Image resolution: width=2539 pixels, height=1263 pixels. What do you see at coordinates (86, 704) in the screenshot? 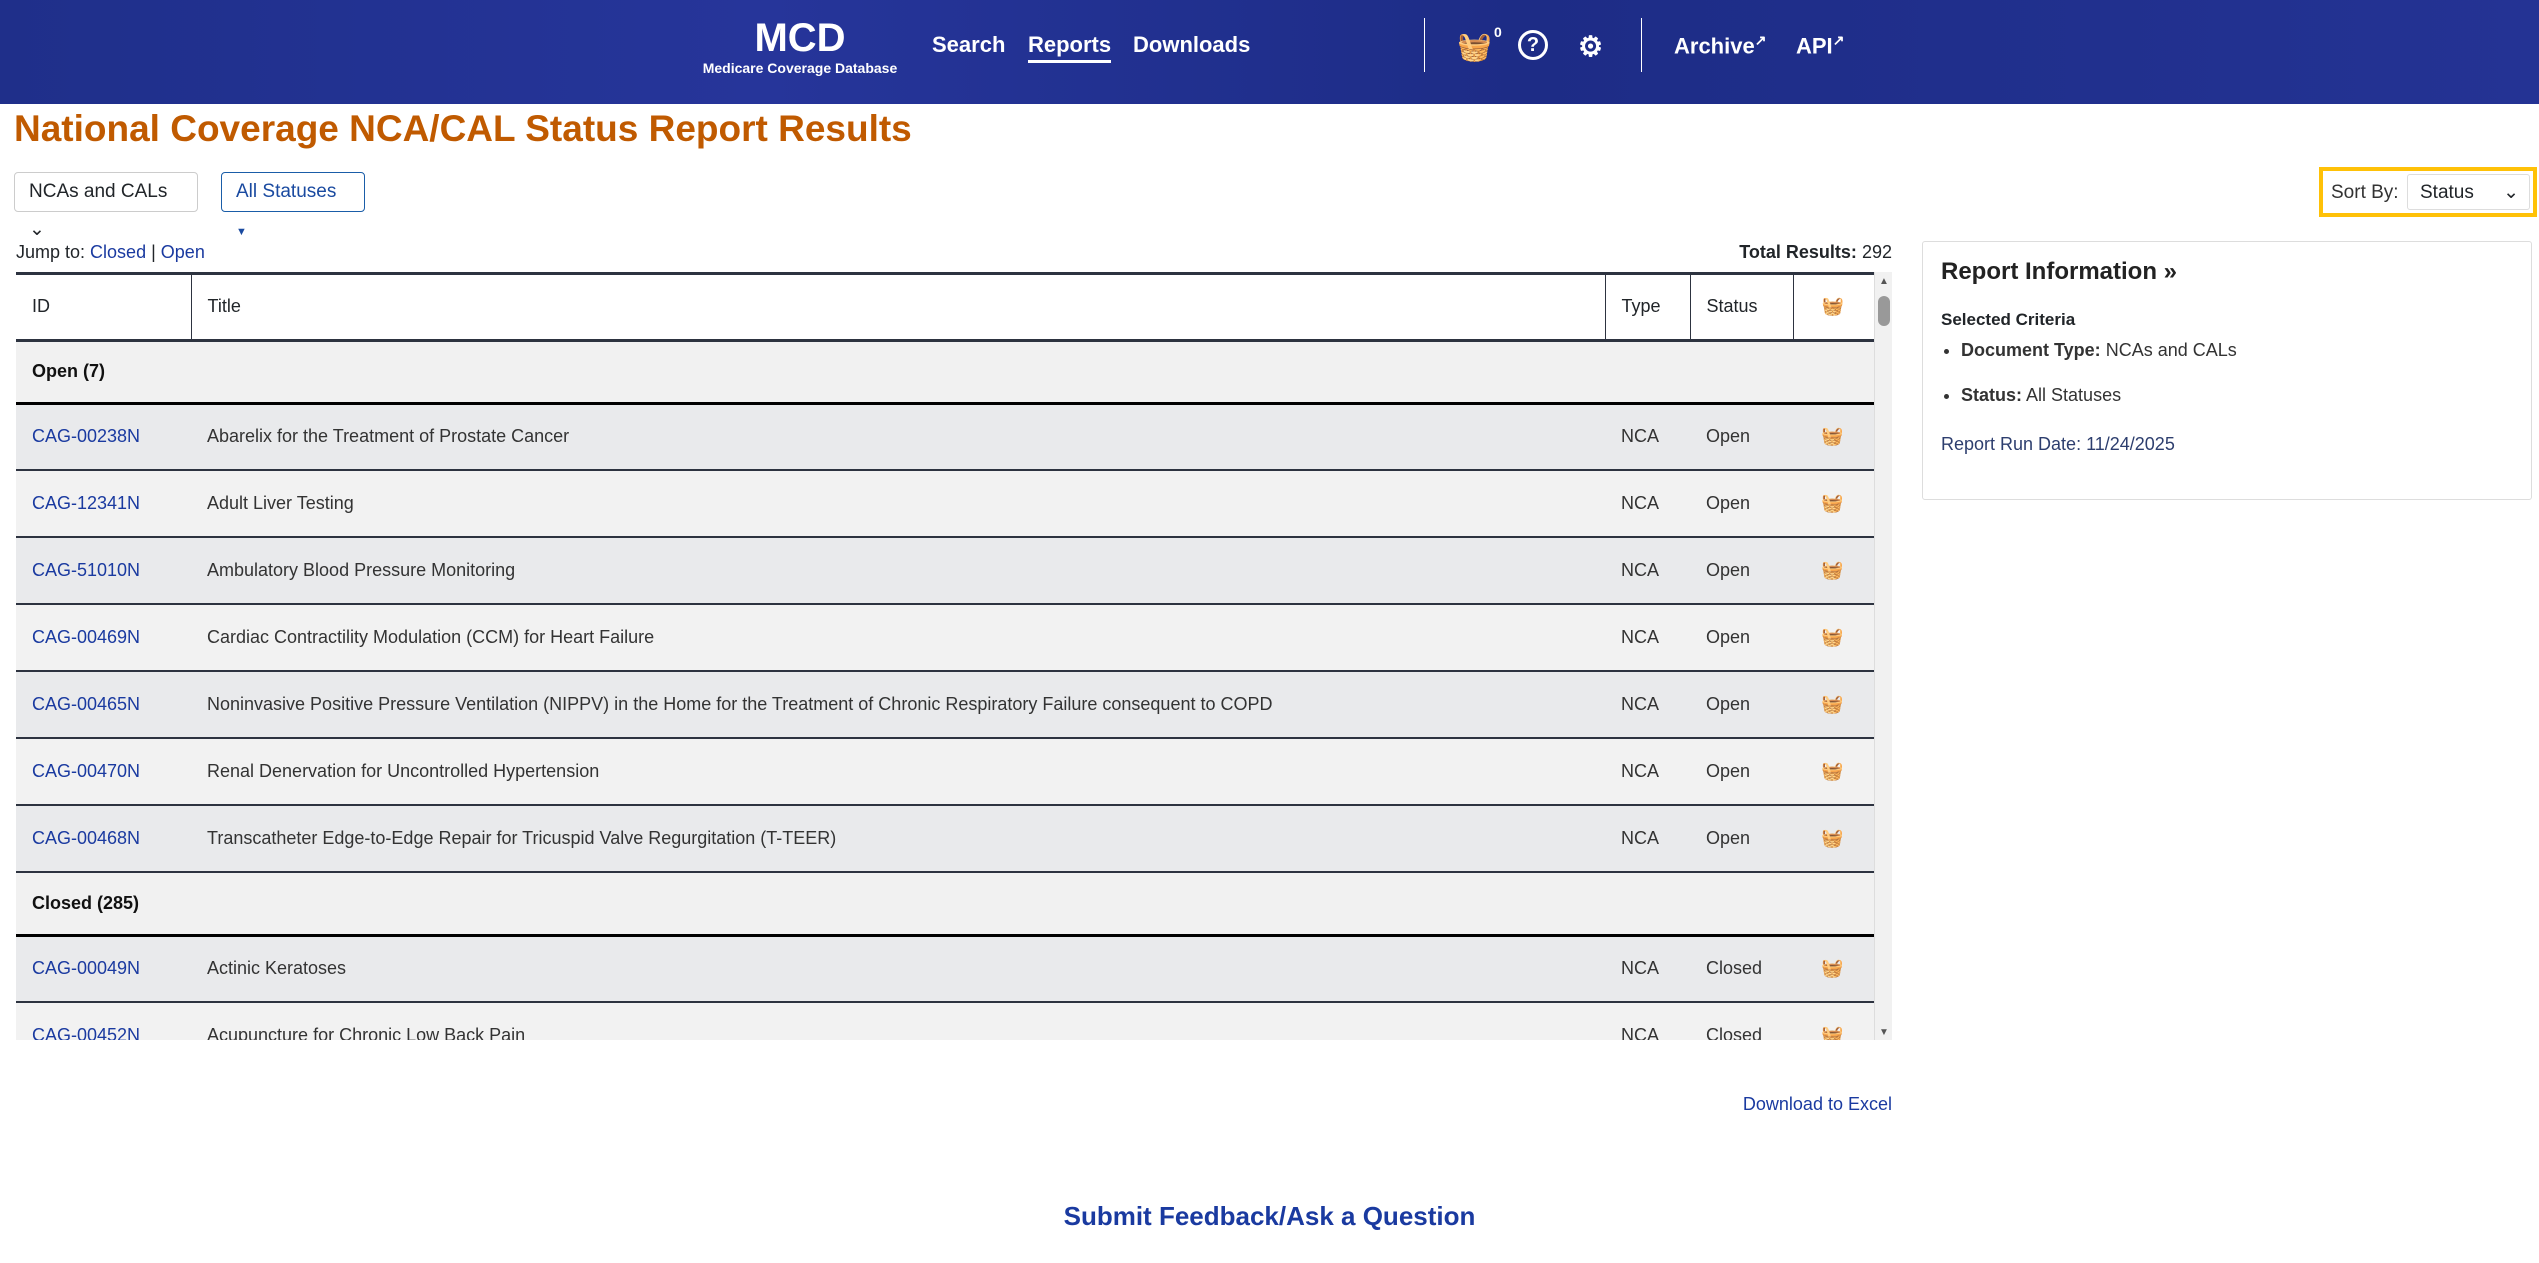
I see `document-id-link: CAG-00465N` at bounding box center [86, 704].